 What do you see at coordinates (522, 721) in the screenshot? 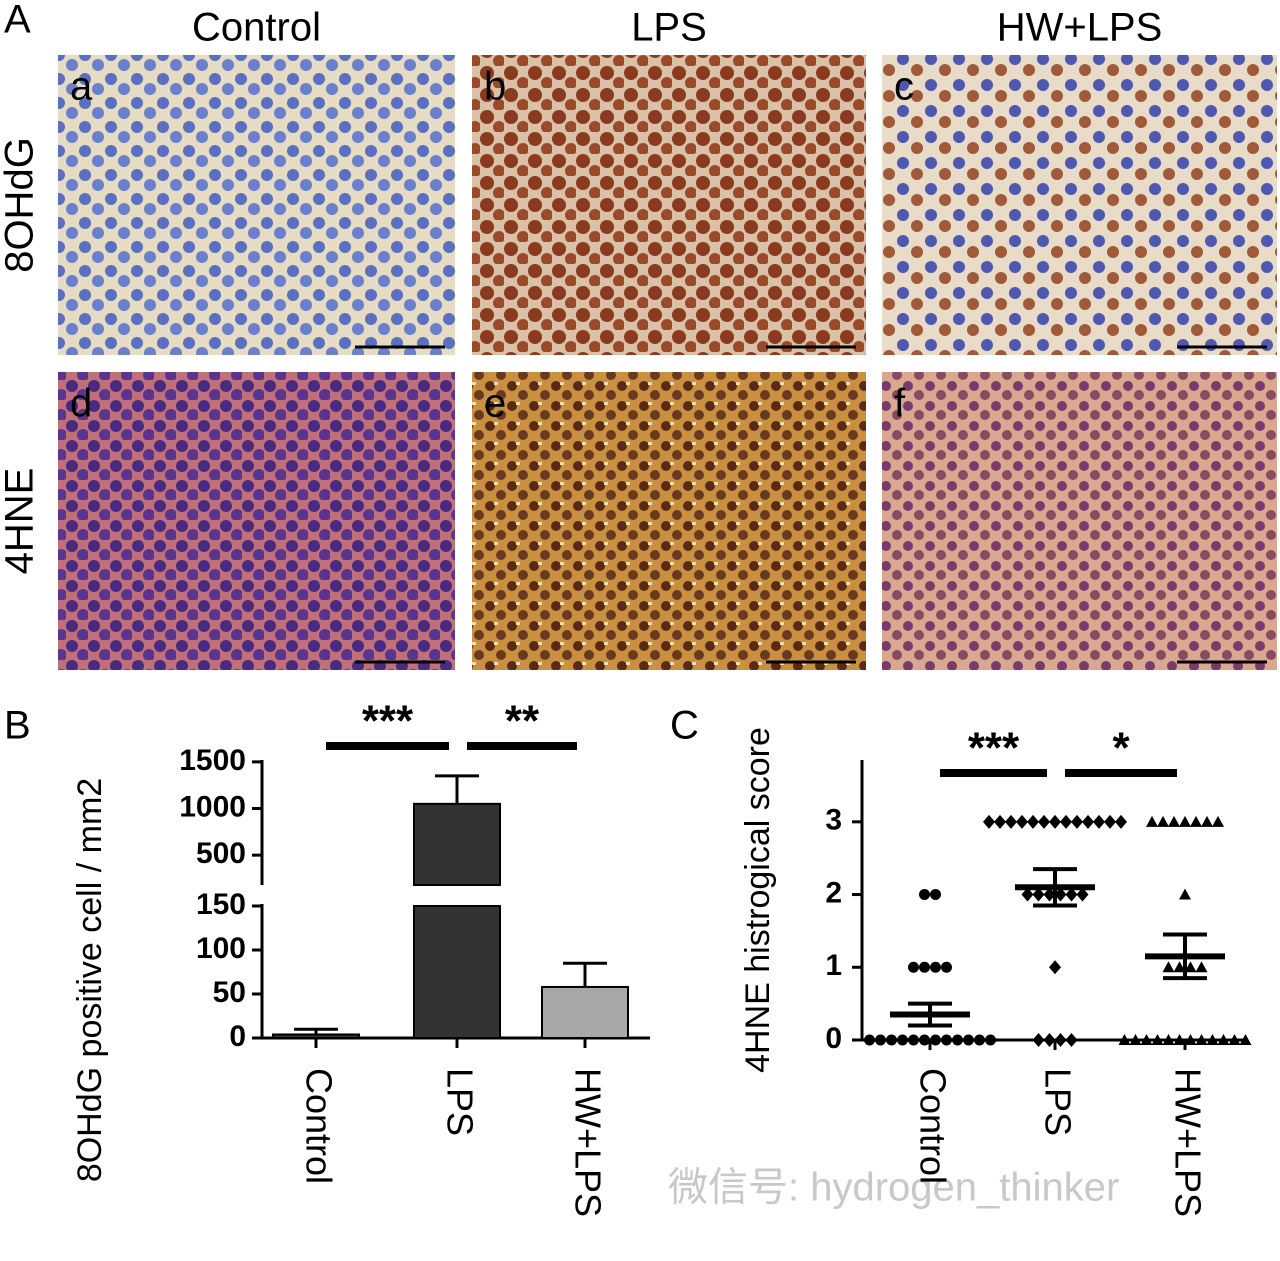
I see `significance-label: **` at bounding box center [522, 721].